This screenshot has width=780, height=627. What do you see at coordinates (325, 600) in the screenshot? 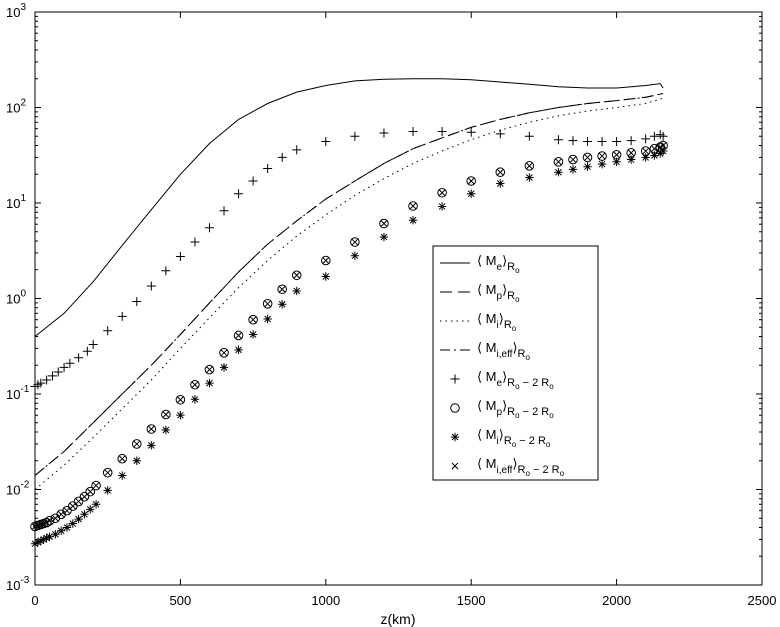
I see `x-tick-label: 1000` at bounding box center [325, 600].